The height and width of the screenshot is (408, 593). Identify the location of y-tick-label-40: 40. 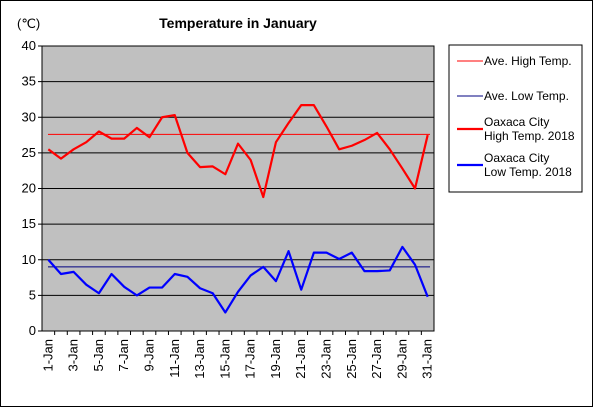
(29, 45).